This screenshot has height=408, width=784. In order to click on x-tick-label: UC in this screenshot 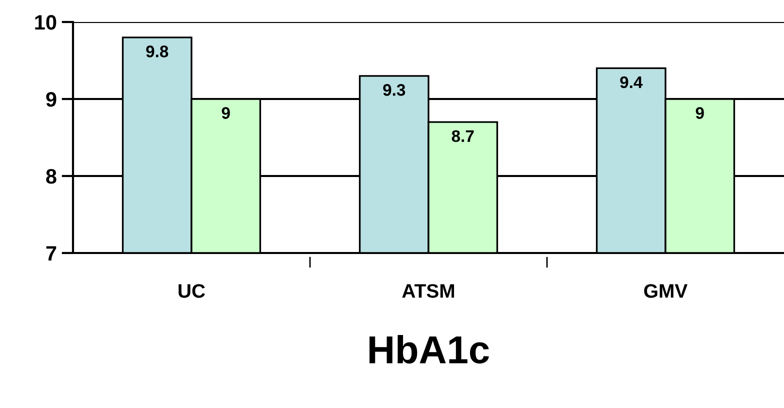, I will do `click(192, 291)`.